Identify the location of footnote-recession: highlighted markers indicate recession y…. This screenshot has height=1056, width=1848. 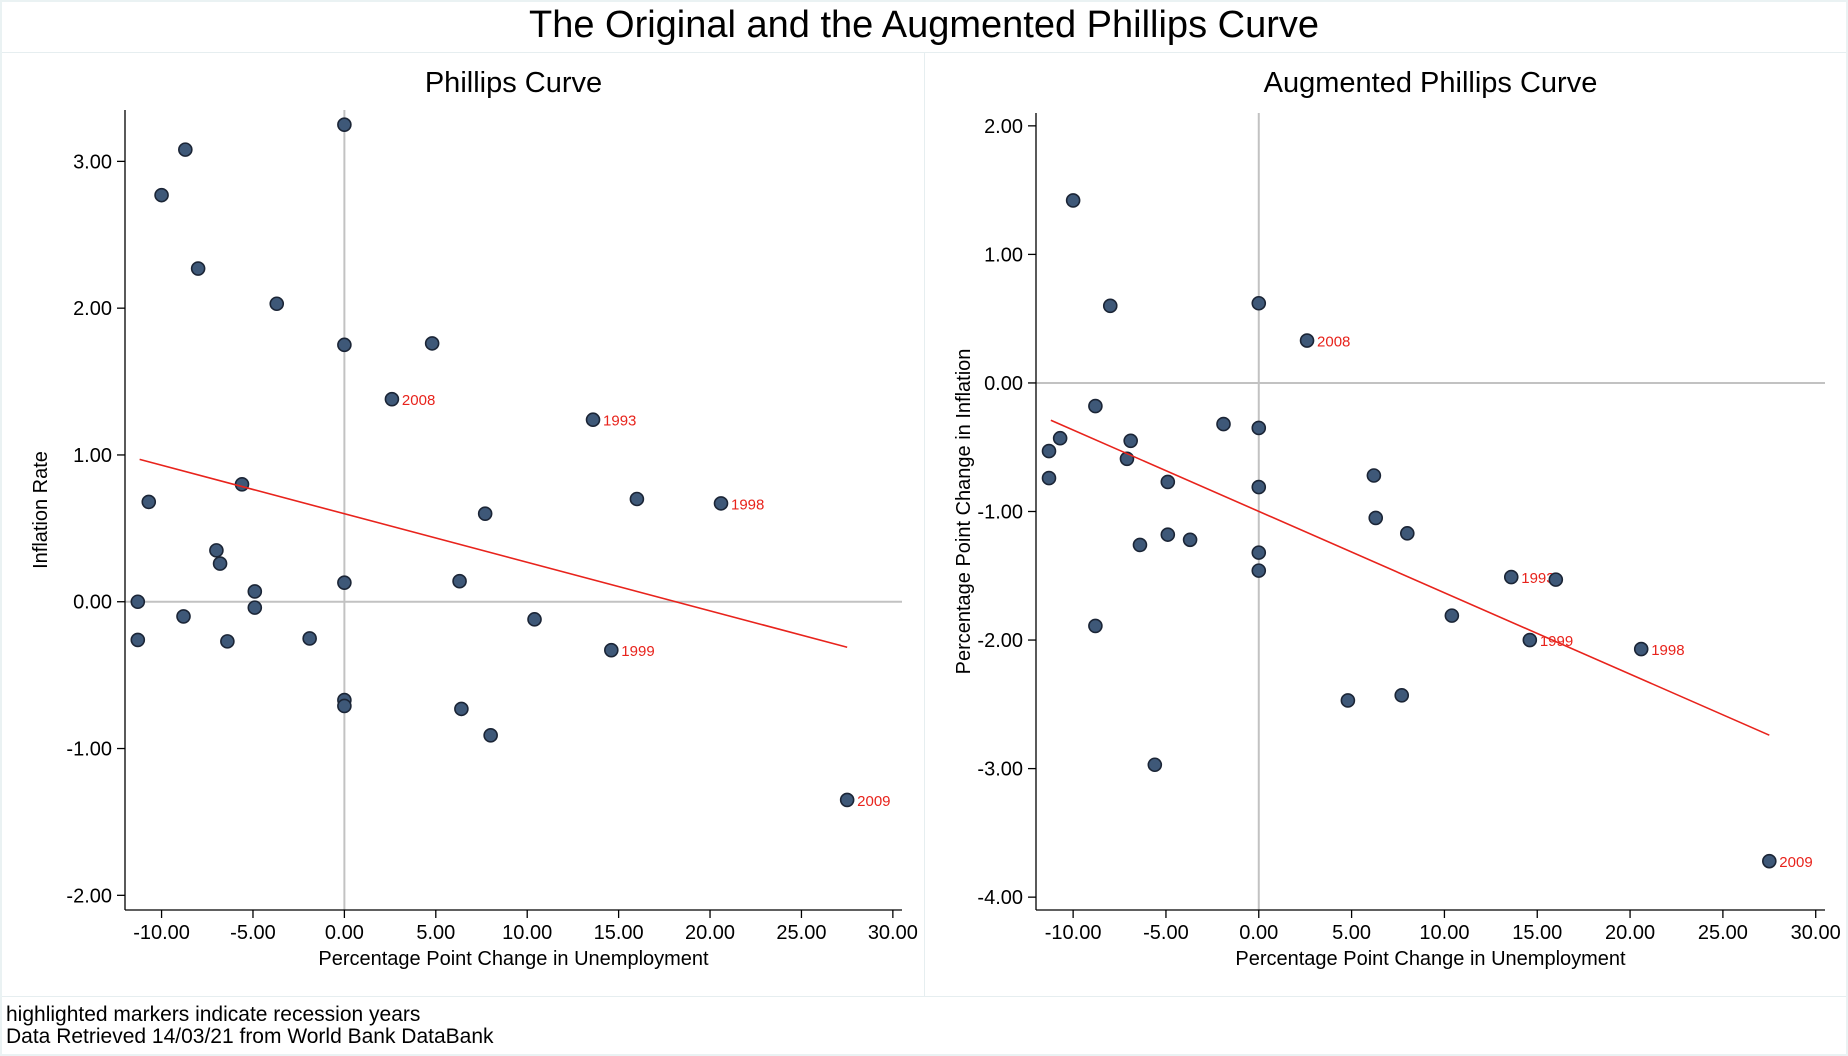
(213, 1014).